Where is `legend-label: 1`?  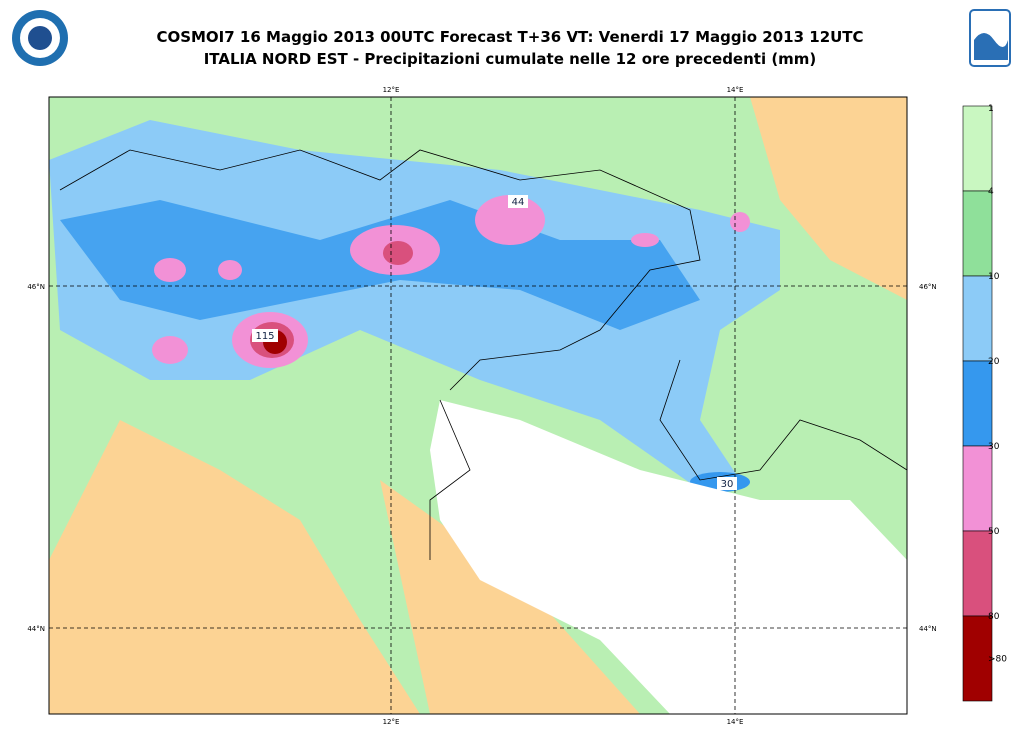 legend-label: 1 is located at coordinates (991, 109).